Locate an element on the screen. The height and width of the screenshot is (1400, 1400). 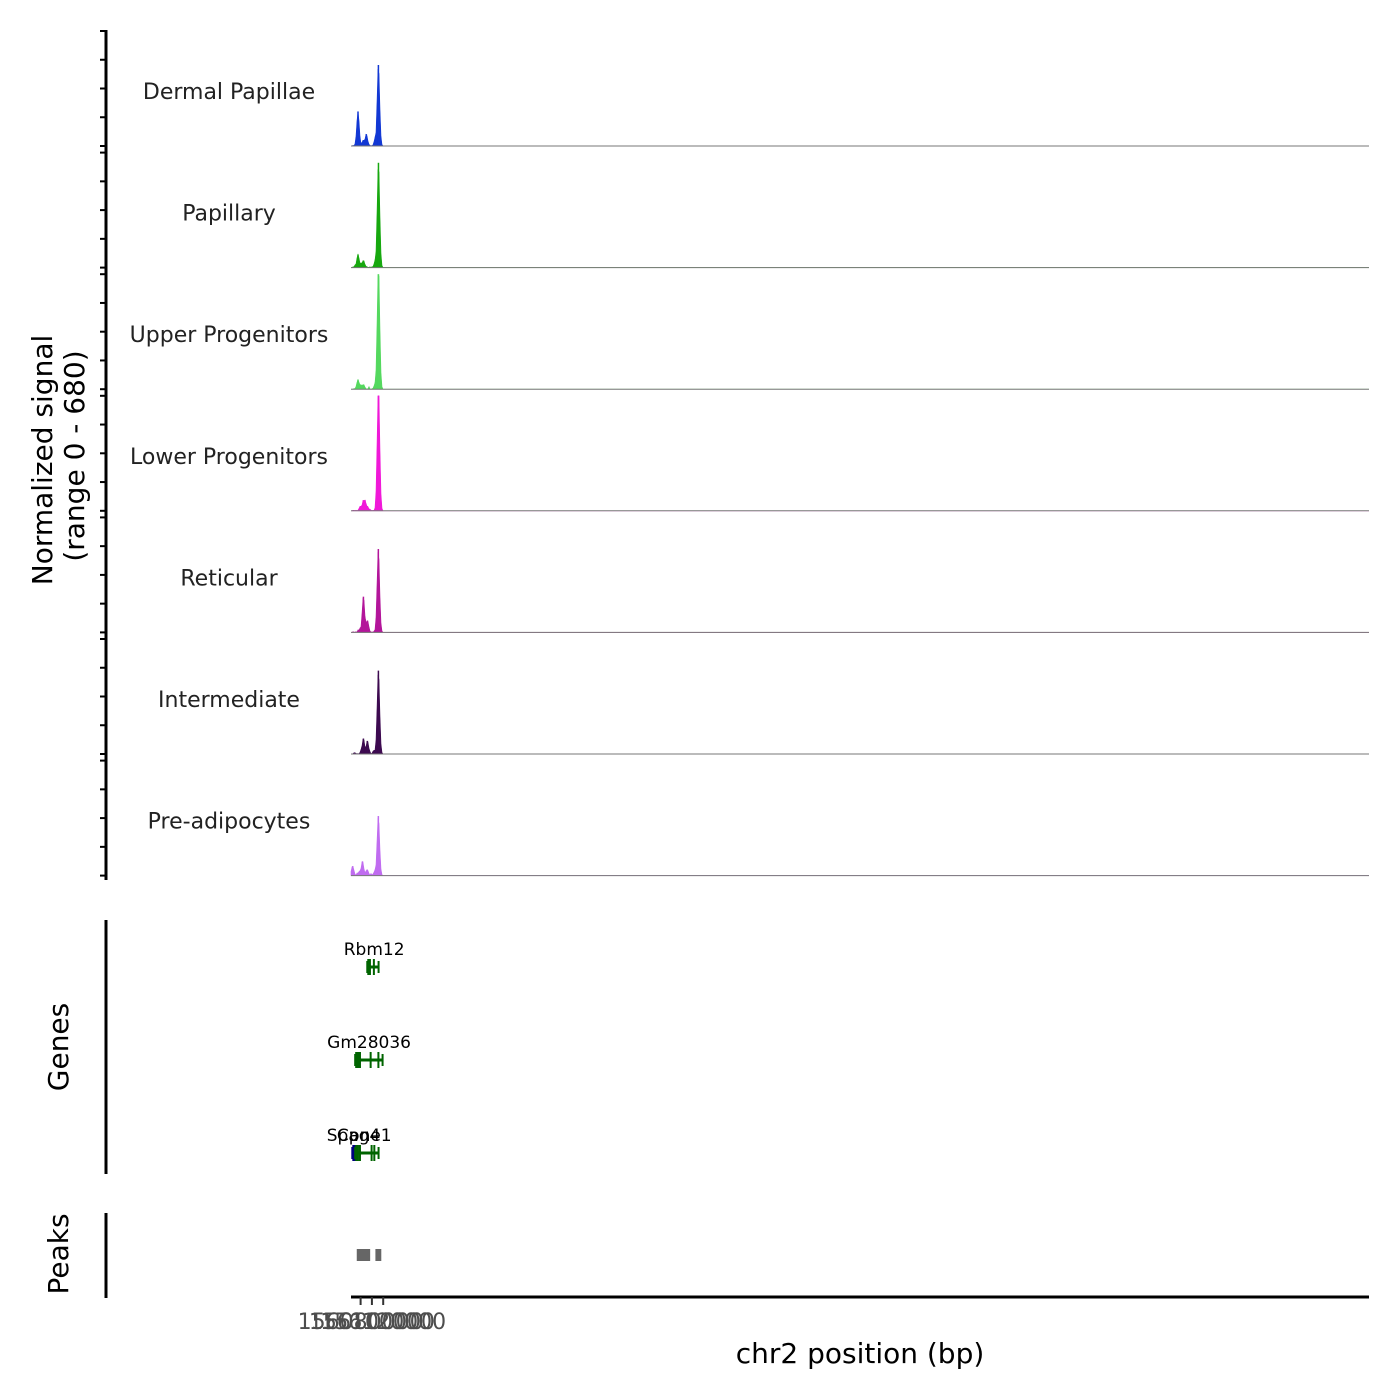
peaks-panel: Peaks is located at coordinates (212, 1255).